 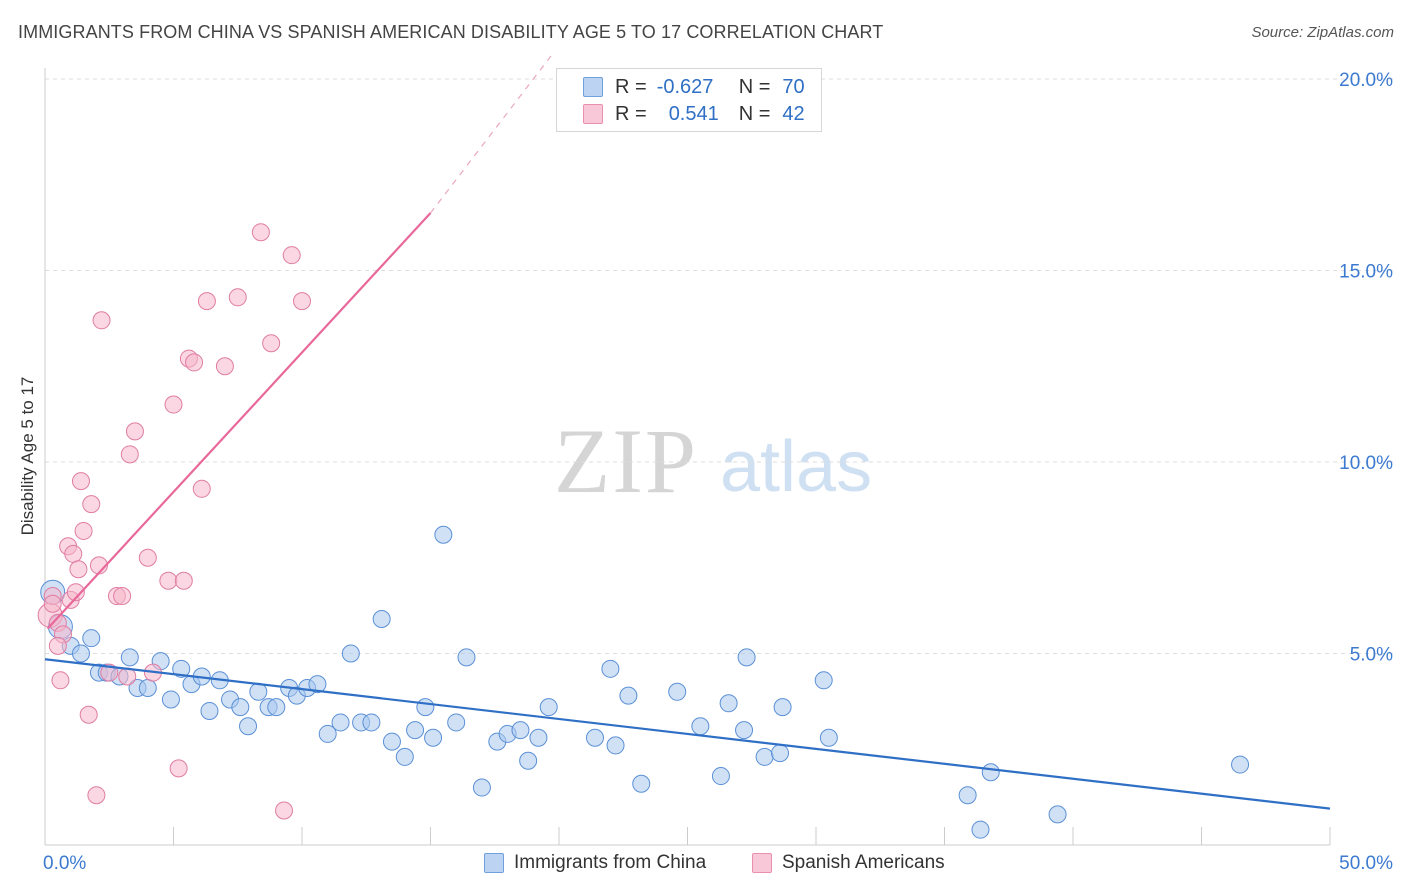 I want to click on correlation-legend: R = -0.627 N = 70 R = 0.541 N = 42, so click(x=689, y=100).